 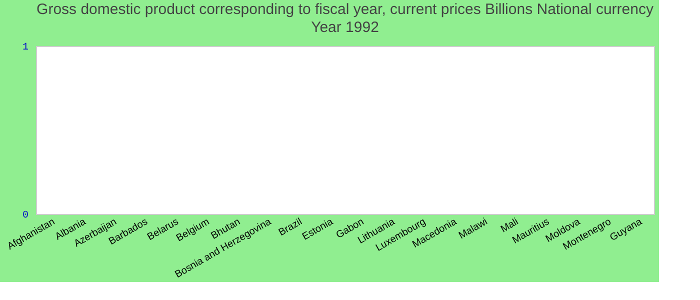 I want to click on y-tick-label: 1, so click(x=25, y=48).